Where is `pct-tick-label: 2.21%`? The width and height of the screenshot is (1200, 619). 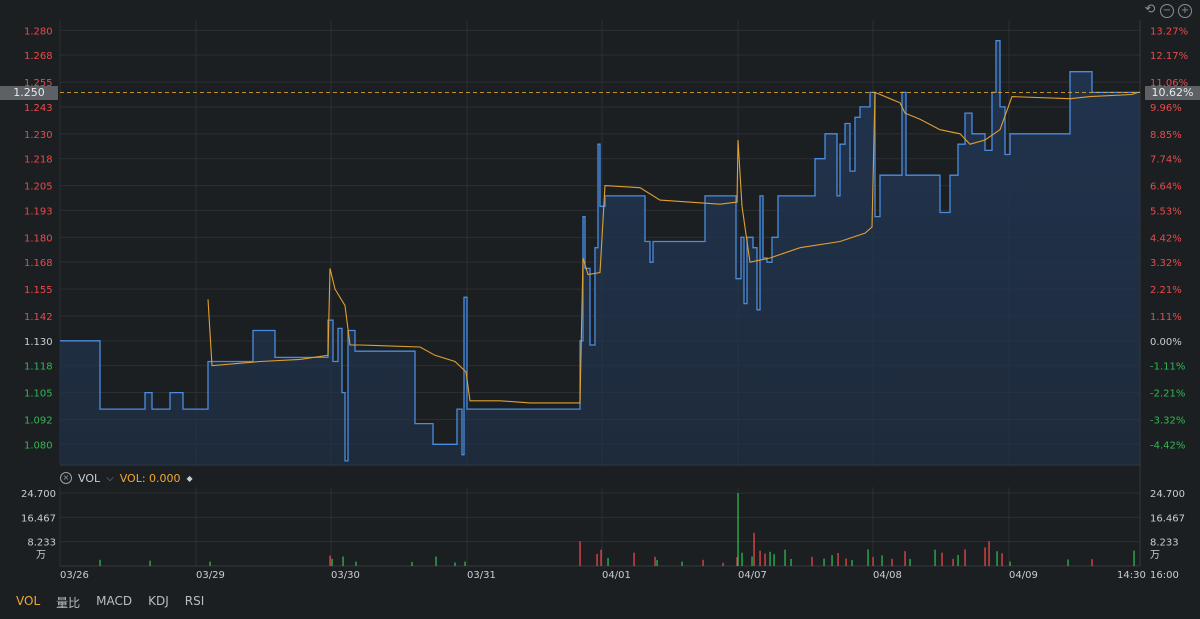
pct-tick-label: 2.21% is located at coordinates (1166, 290).